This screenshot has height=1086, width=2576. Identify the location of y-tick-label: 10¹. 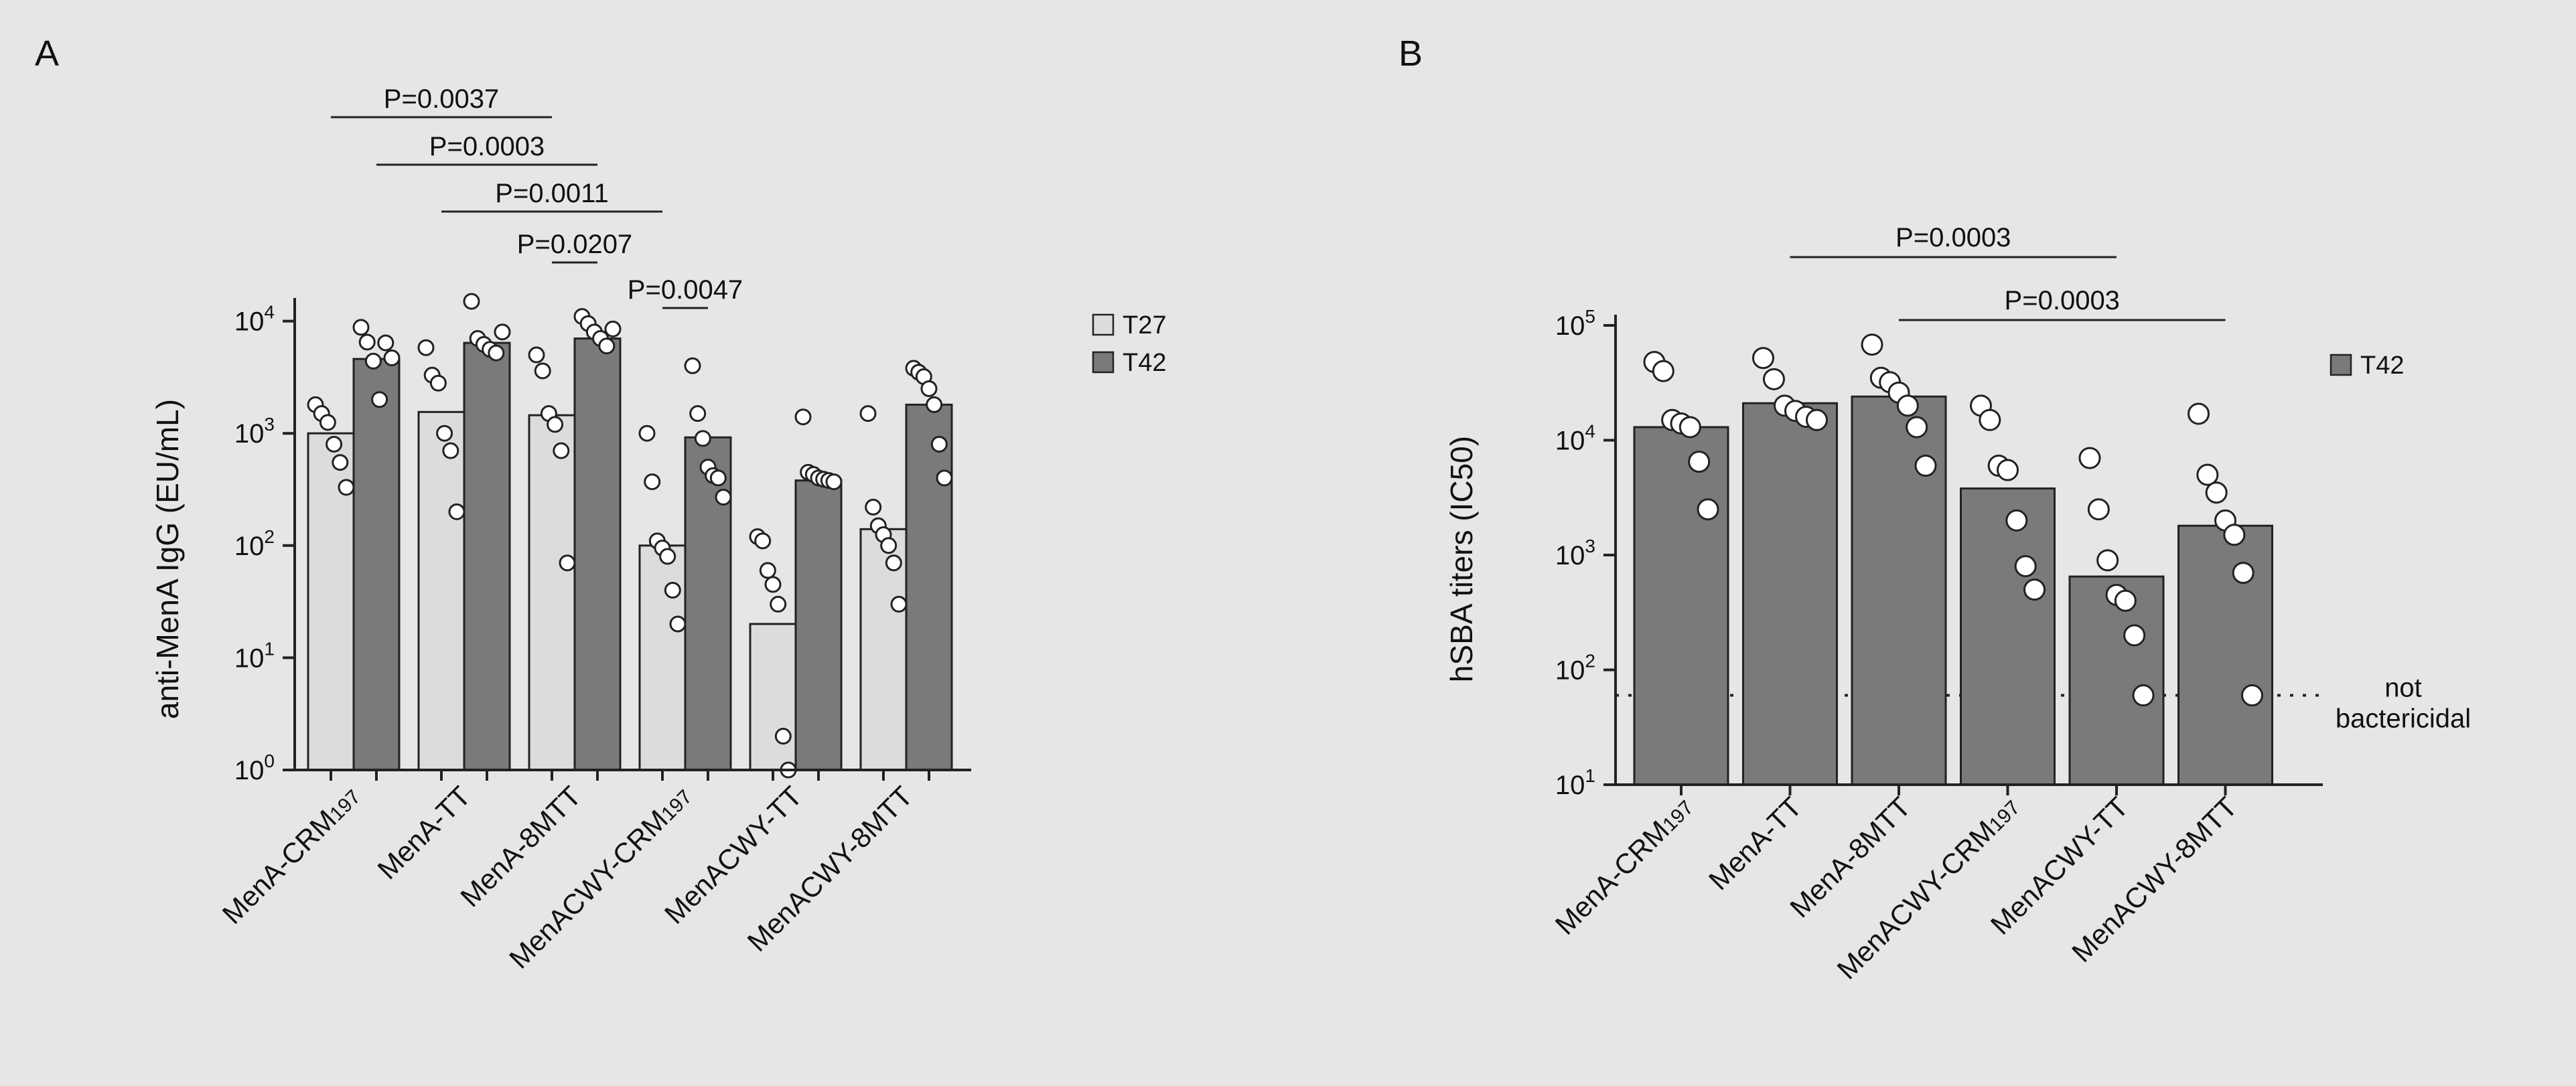
(1575, 783).